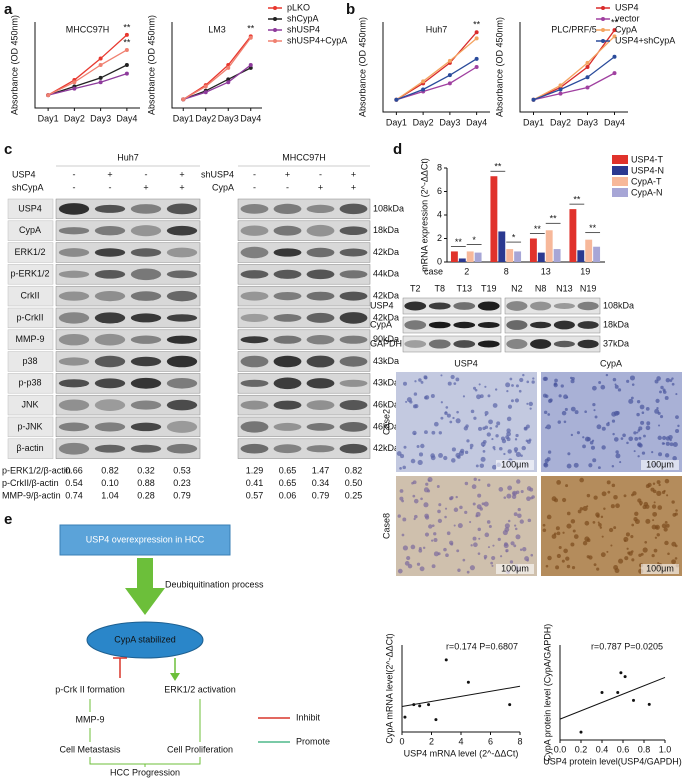  What do you see at coordinates (217, 67) in the screenshot?
I see `series-line` at bounding box center [217, 67].